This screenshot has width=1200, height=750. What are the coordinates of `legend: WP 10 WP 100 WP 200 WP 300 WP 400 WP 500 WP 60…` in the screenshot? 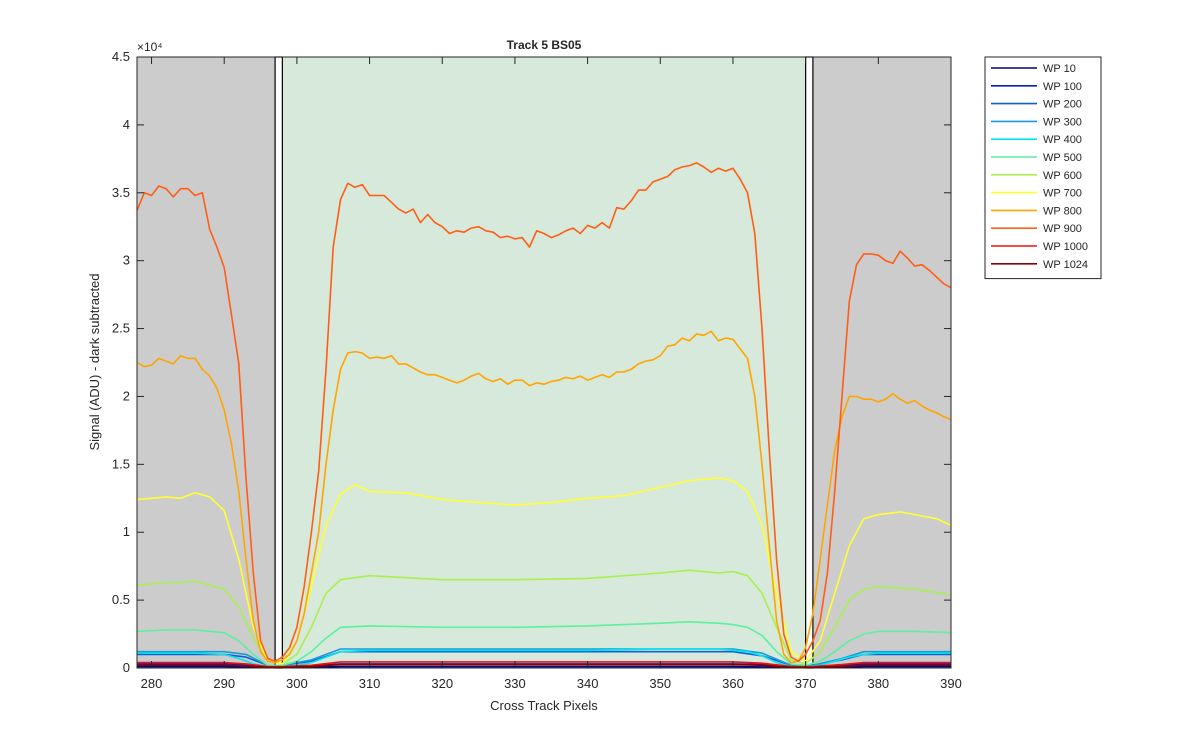 It's located at (1043, 168).